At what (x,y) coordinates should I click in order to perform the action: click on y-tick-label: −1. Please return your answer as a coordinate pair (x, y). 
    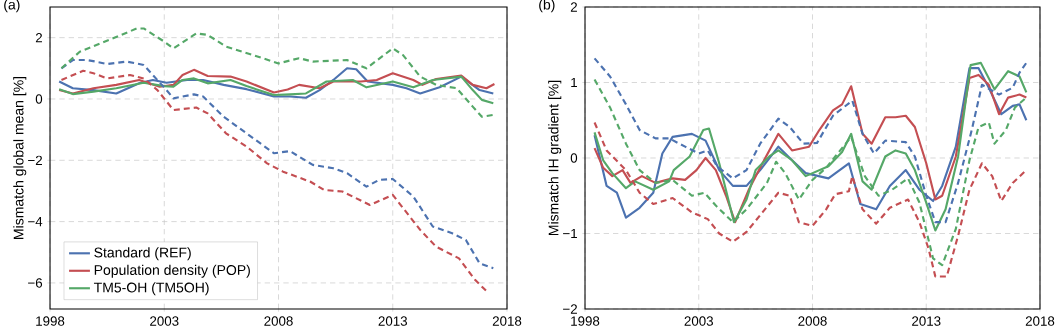
    Looking at the image, I should click on (570, 233).